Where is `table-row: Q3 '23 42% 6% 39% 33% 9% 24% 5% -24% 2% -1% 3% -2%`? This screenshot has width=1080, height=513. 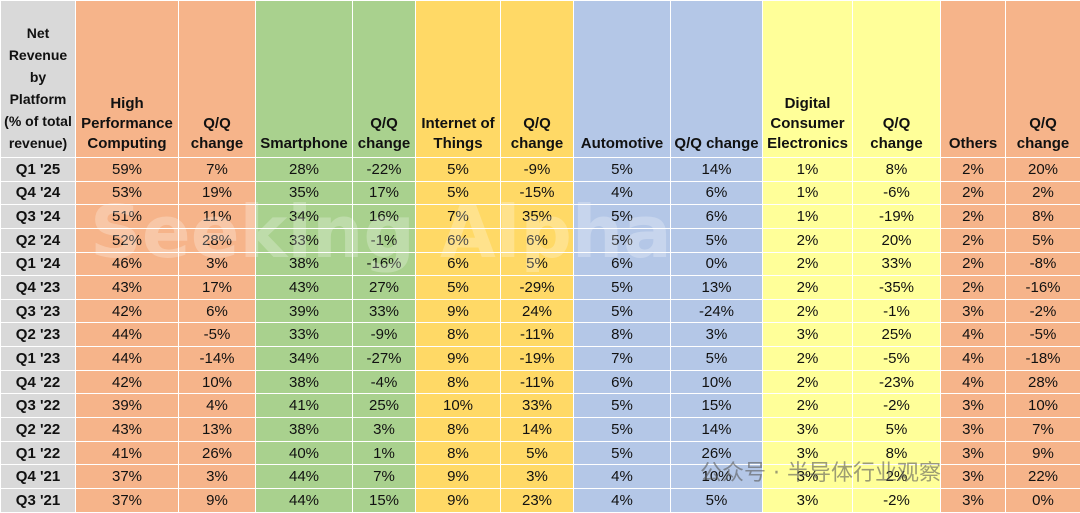
table-row: Q3 '23 42% 6% 39% 33% 9% 24% 5% -24% 2% -1% 3% -2% is located at coordinates (540, 311).